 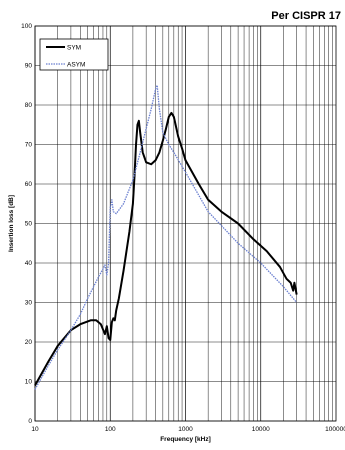 What do you see at coordinates (29, 342) in the screenshot?
I see `y-tick-label: 20` at bounding box center [29, 342].